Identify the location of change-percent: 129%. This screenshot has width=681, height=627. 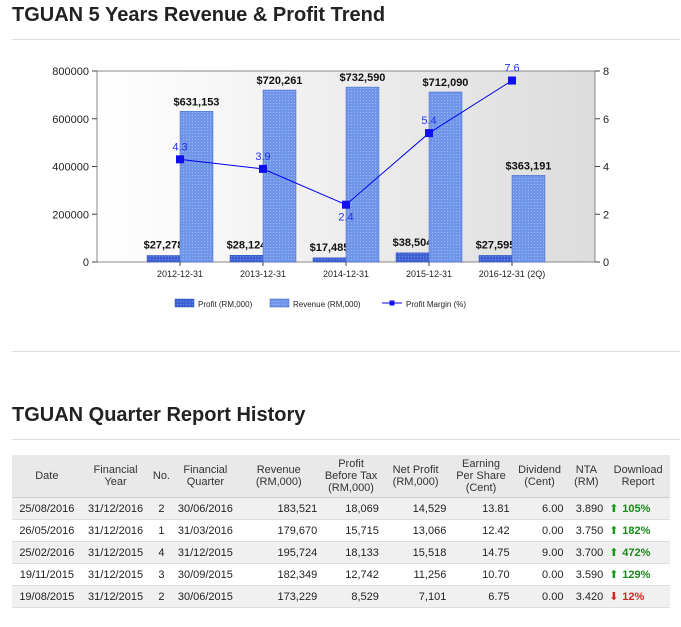
(635, 575).